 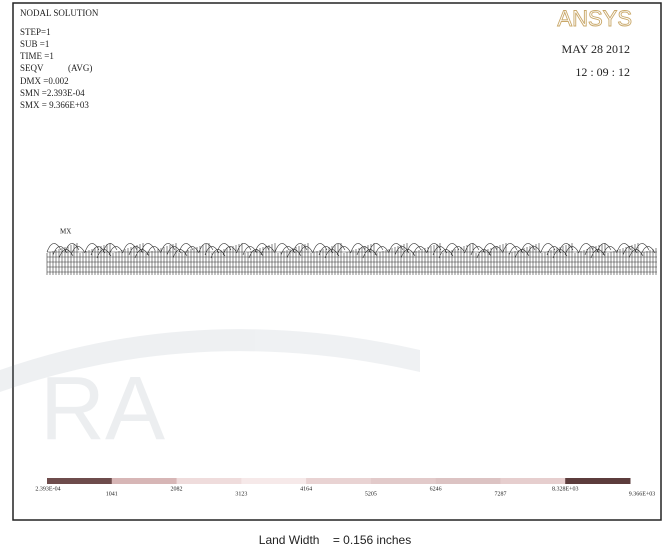 What do you see at coordinates (37, 56) in the screenshot?
I see `info-line: TIME =1` at bounding box center [37, 56].